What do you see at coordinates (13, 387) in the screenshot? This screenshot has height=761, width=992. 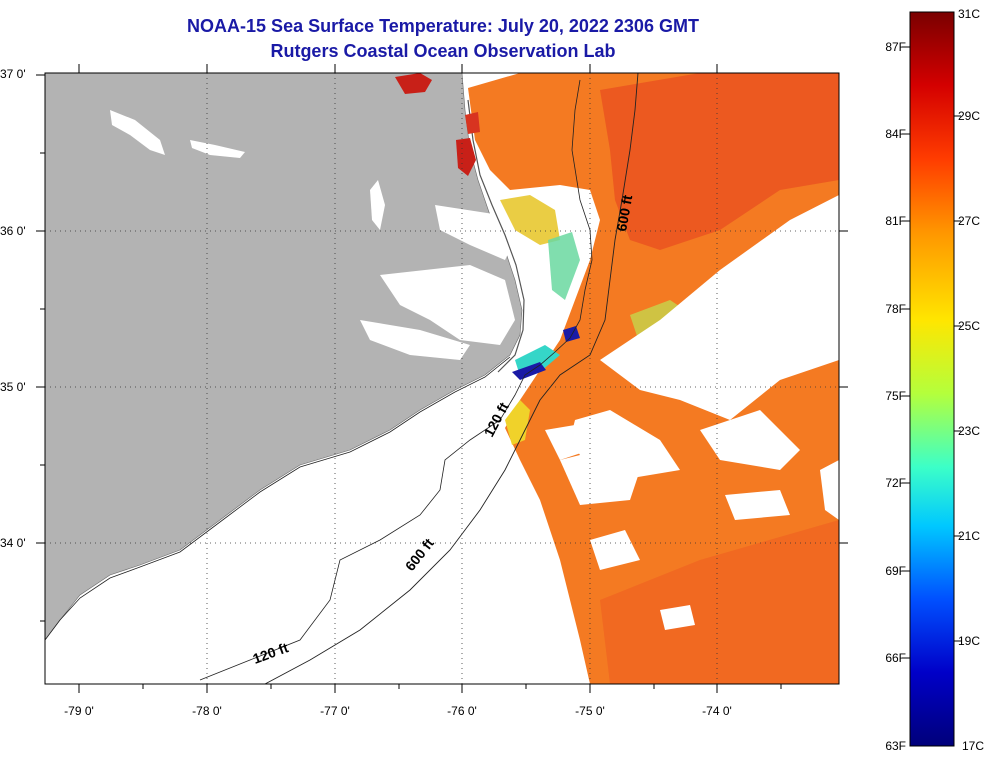 I see `lat-label: 35 0'` at bounding box center [13, 387].